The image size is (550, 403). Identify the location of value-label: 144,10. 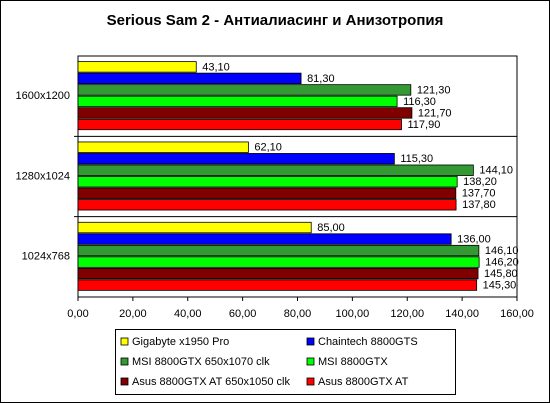
(496, 171).